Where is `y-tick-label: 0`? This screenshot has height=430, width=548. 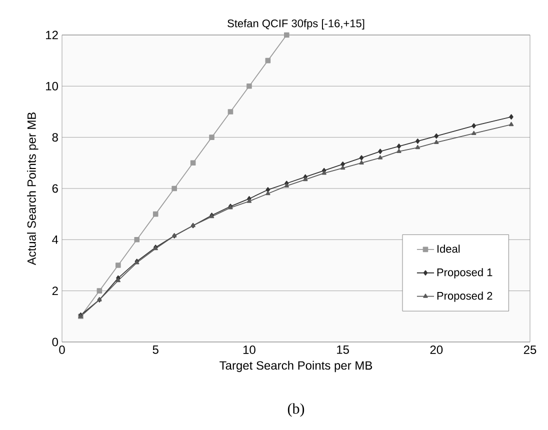
y-tick-label: 0 is located at coordinates (55, 342).